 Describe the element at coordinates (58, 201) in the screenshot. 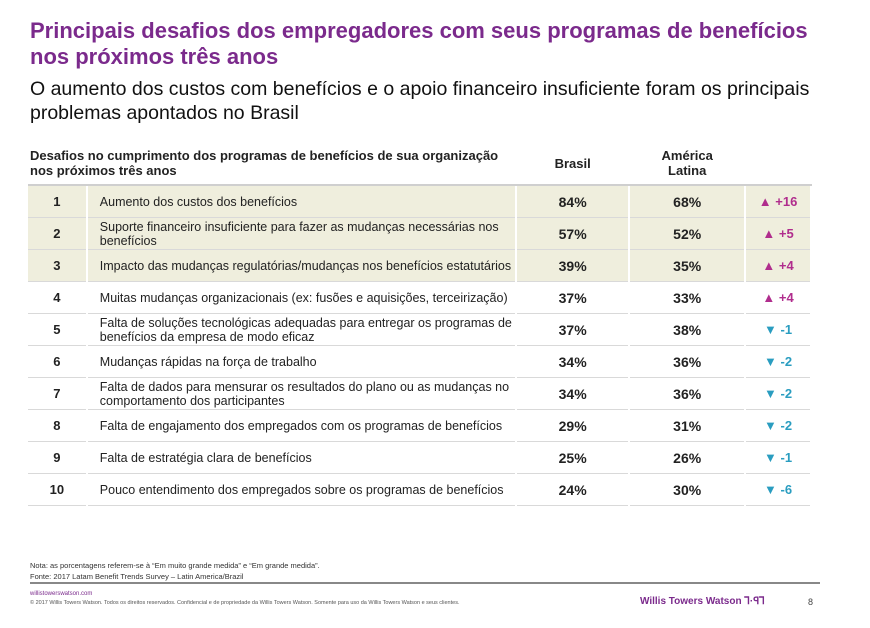

I see `row-rank: 1` at that location.